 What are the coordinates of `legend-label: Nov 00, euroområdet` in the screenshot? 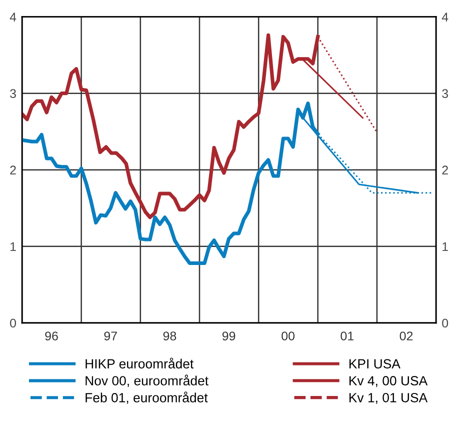 It's located at (147, 380).